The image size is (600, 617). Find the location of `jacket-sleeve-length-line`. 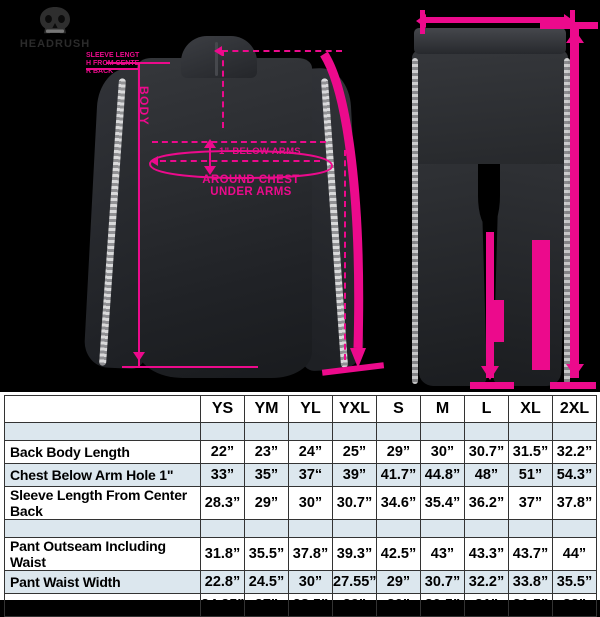

jacket-sleeve-length-line is located at coordinates (343, 209).